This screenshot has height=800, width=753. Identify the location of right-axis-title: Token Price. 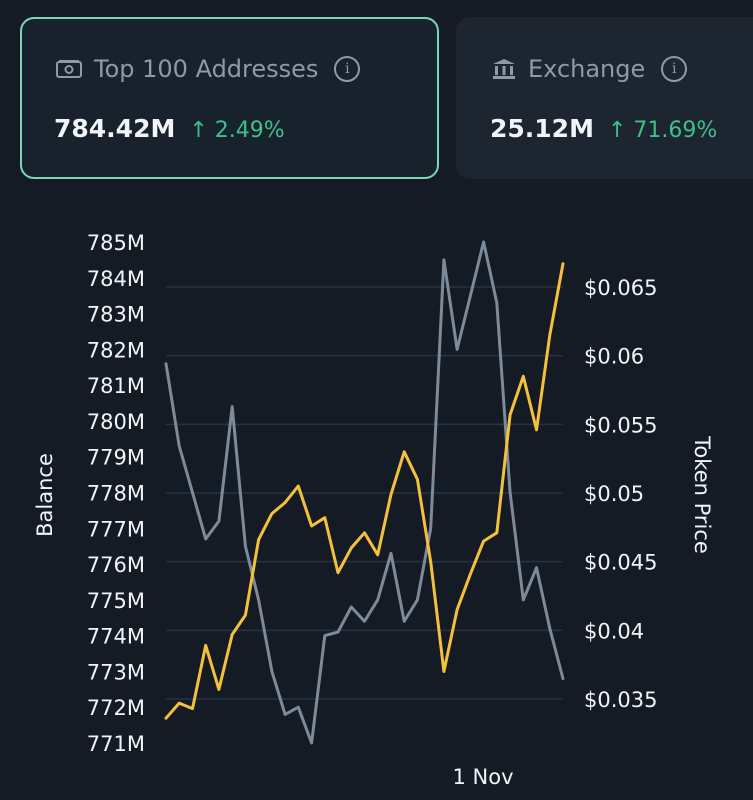
(702, 494).